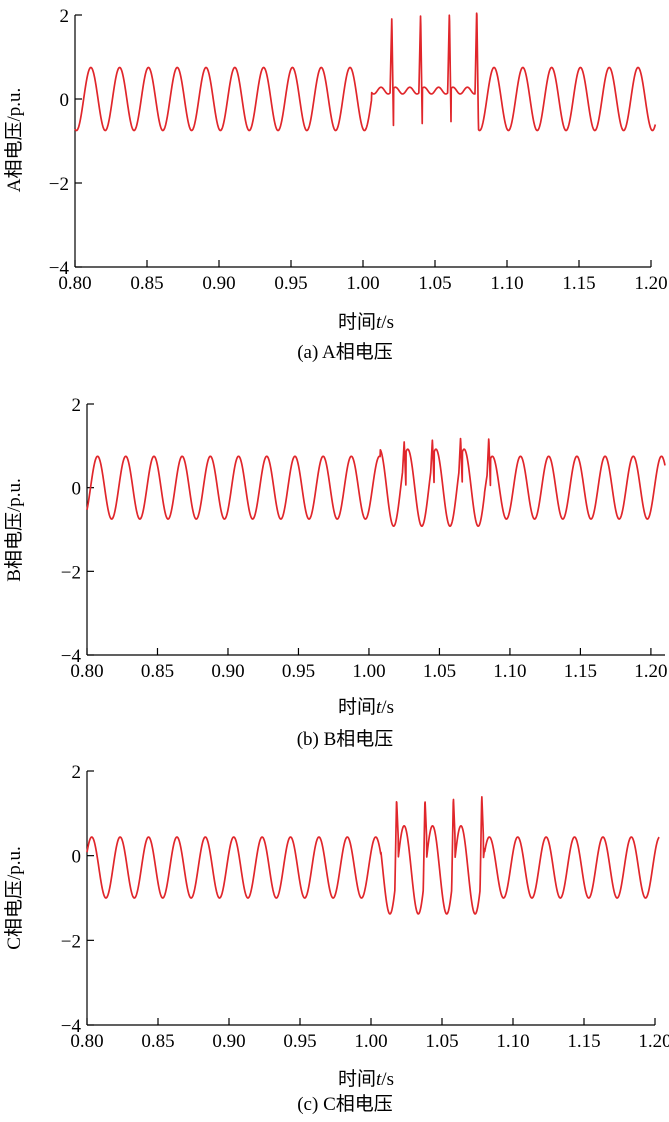 Image resolution: width=669 pixels, height=1122 pixels. Describe the element at coordinates (512, 1041) in the screenshot. I see `x-tick-label-c: 1.10` at that location.